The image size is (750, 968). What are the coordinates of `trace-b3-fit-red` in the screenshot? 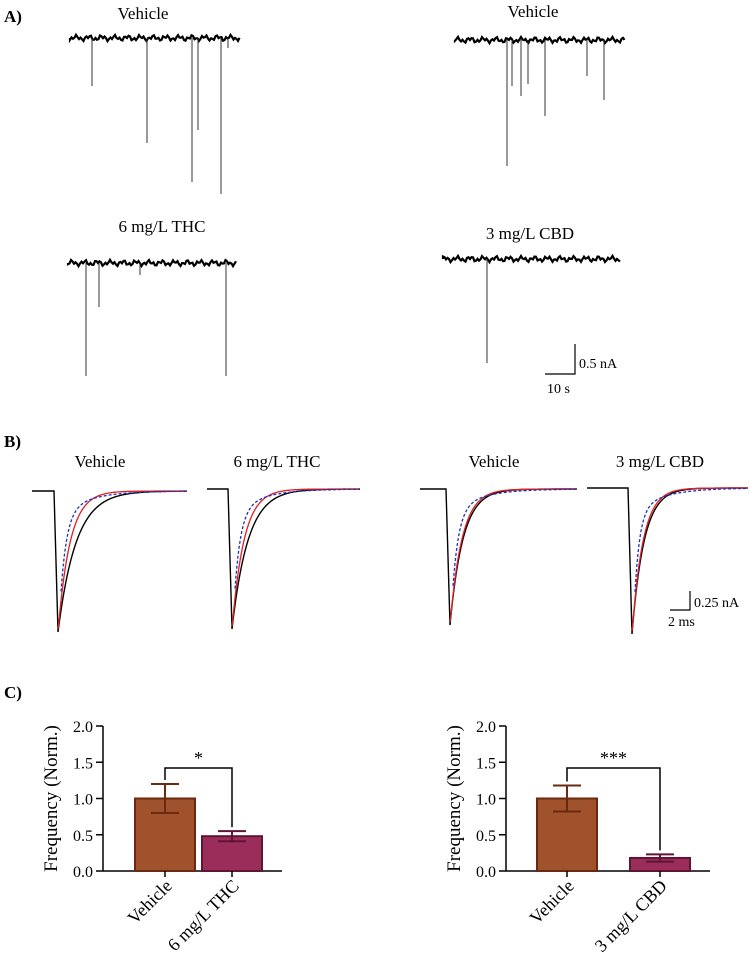 It's located at (513, 555).